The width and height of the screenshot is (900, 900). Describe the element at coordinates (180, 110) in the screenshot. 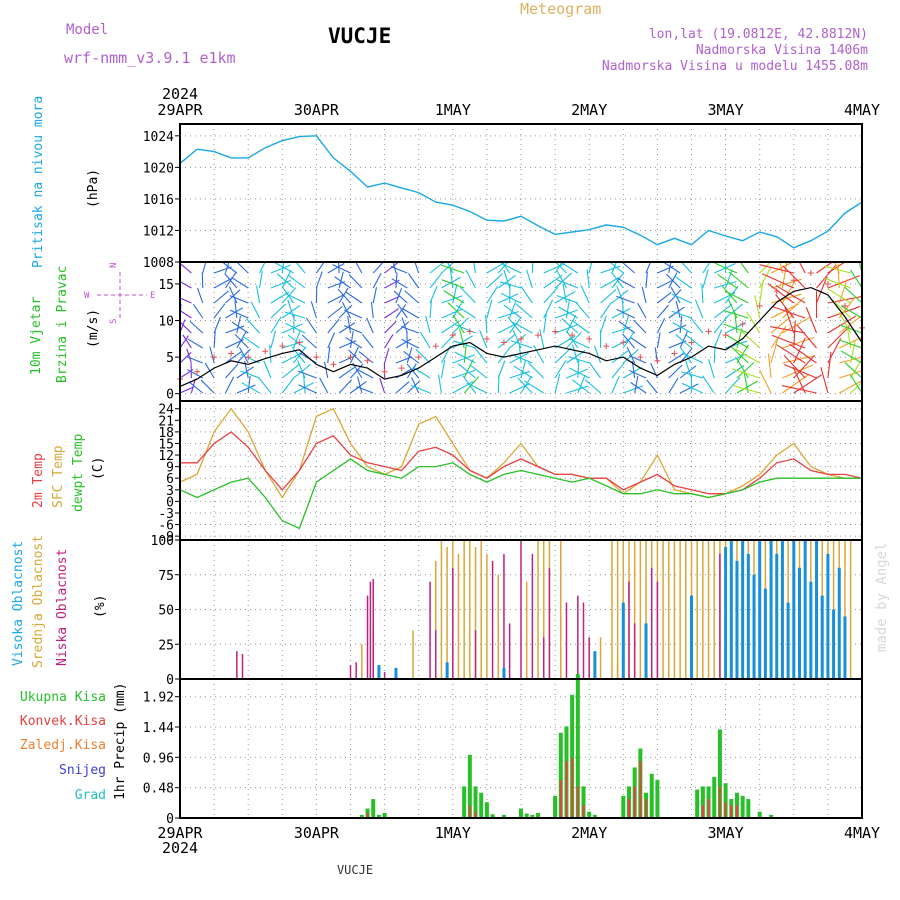

I see `day-label-top: 29APR` at that location.